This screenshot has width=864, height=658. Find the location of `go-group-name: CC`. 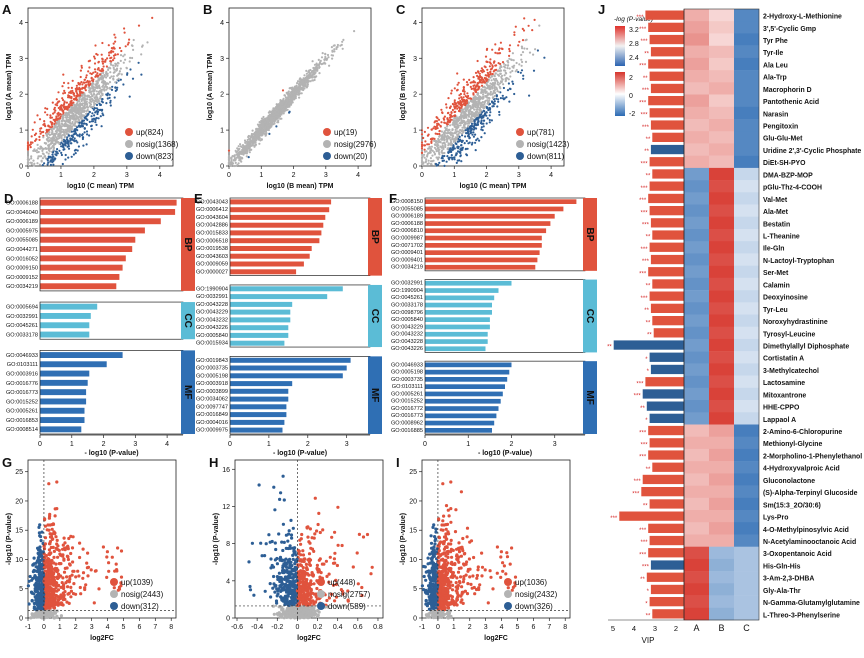

go-group-name: CC is located at coordinates (187, 320).